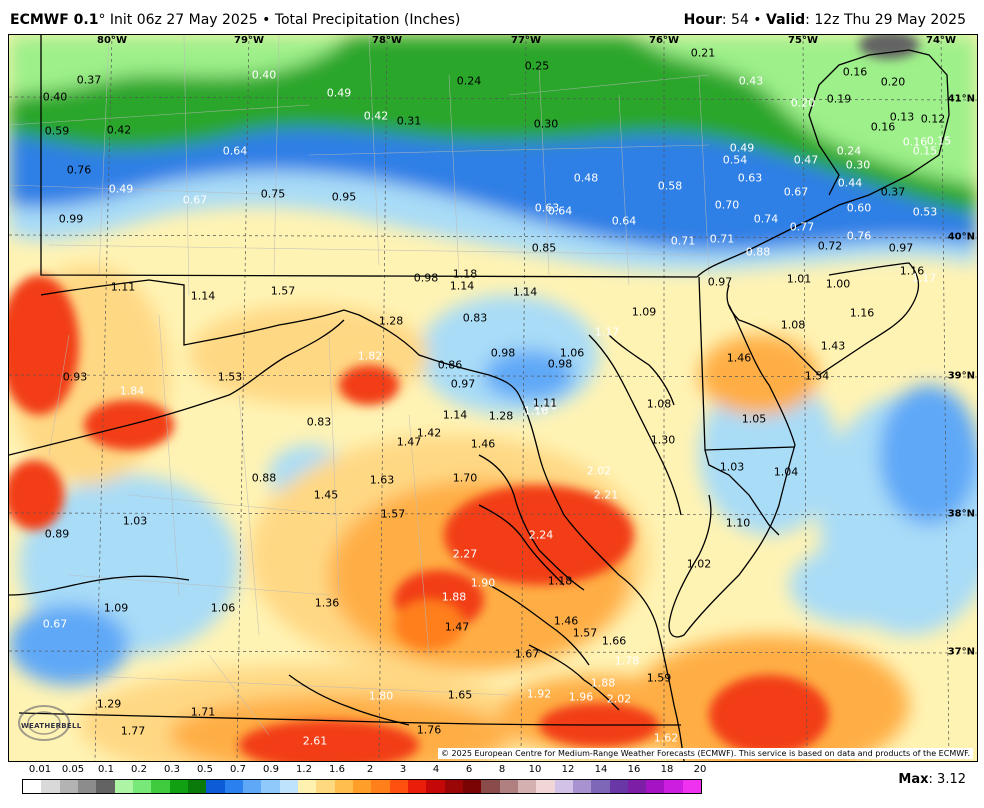 The width and height of the screenshot is (984, 808). What do you see at coordinates (659, 678) in the screenshot?
I see `precip-value: 1.59` at bounding box center [659, 678].